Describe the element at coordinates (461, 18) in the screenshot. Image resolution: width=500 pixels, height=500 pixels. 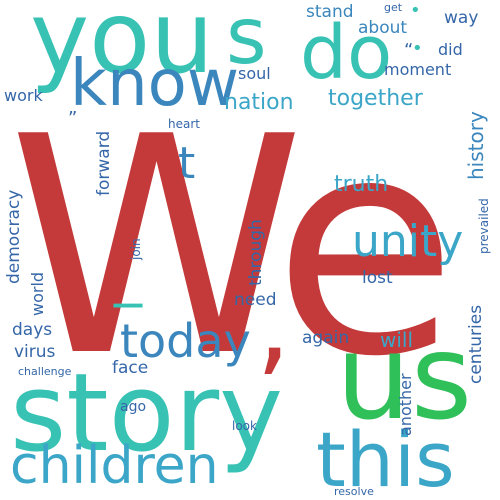
I see `word-way: way` at that location.